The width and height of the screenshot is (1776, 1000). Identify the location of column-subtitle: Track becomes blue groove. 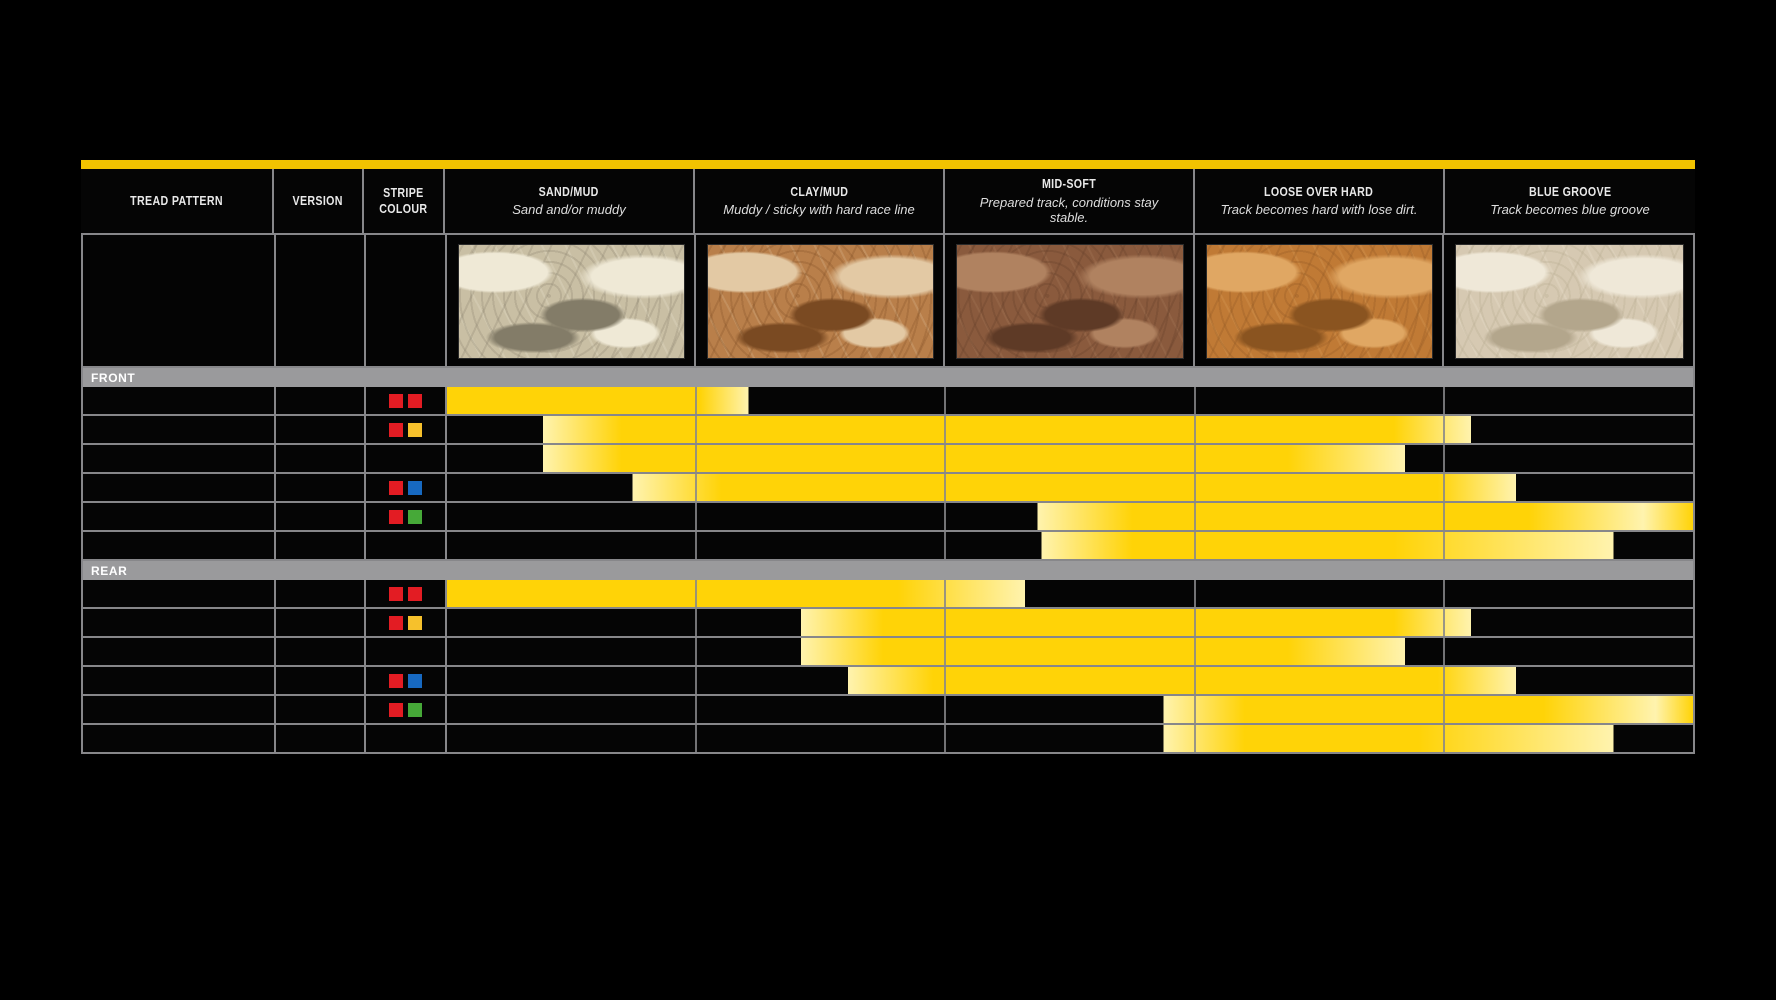
(1570, 210).